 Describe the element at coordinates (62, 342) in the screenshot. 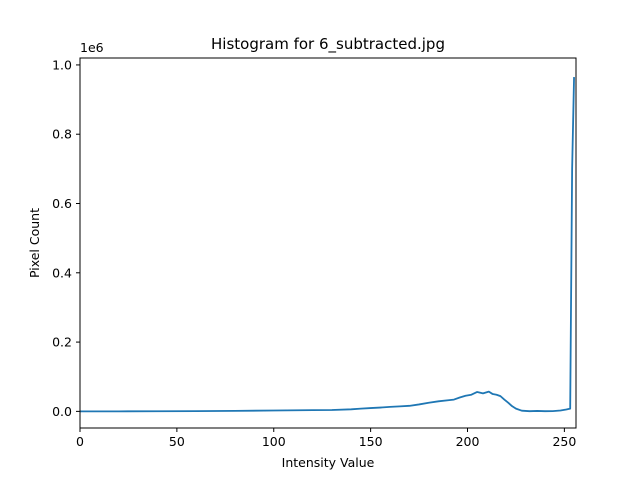

I see `y-tick-label: 0.2` at that location.